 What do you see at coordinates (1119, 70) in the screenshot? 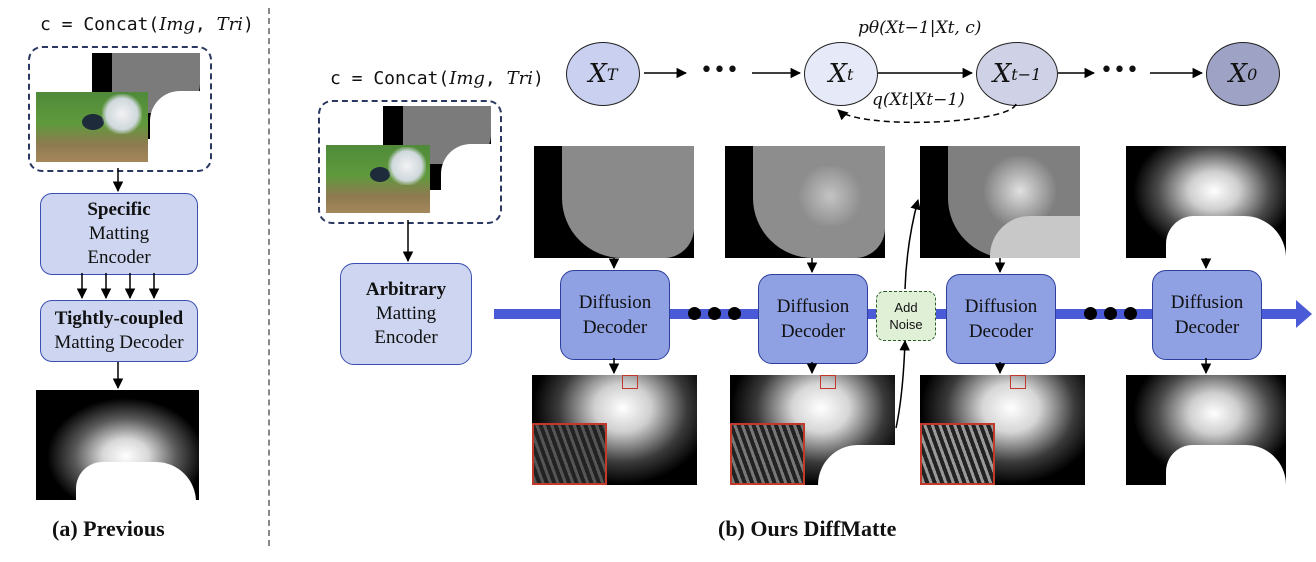
I see `chain-ellipsis-2: •••` at bounding box center [1119, 70].